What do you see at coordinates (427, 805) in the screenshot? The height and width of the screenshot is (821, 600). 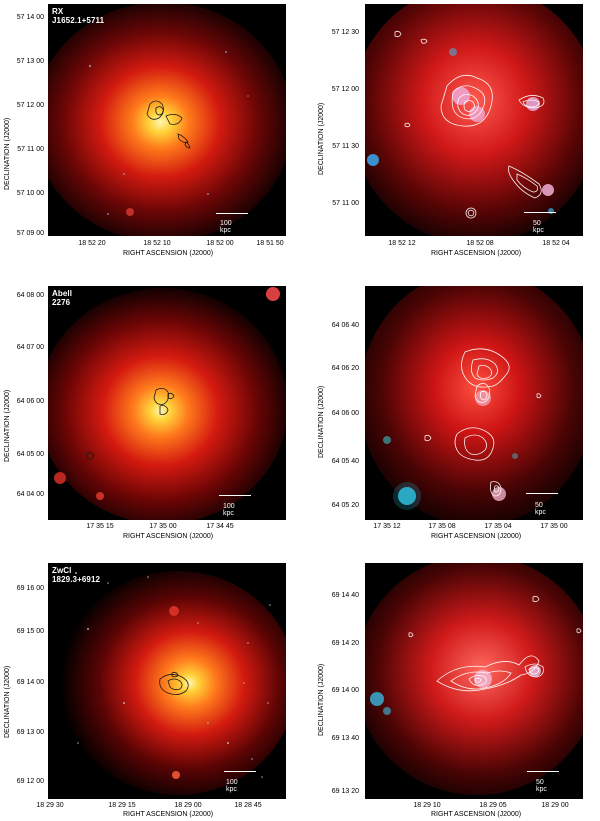 I see `x-tick: 18 29 10` at bounding box center [427, 805].